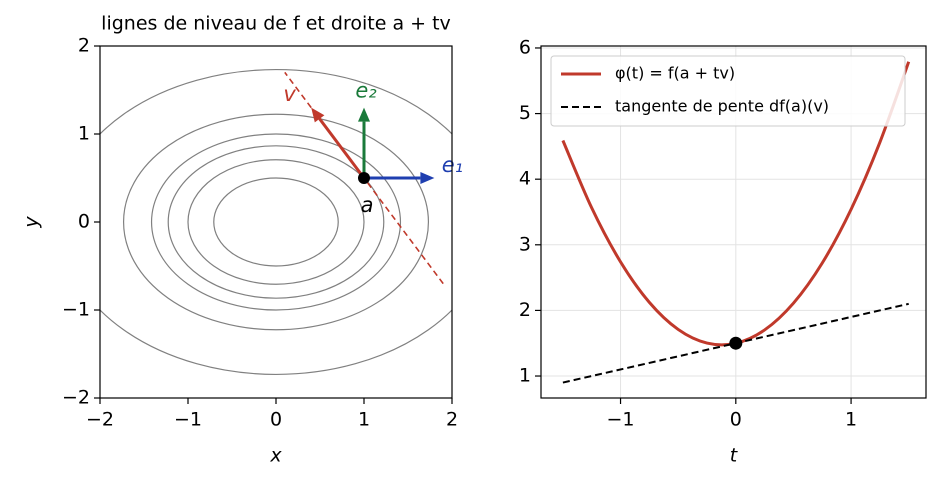 This screenshot has width=946, height=486. I want to click on y-tick-label: 4, so click(525, 179).